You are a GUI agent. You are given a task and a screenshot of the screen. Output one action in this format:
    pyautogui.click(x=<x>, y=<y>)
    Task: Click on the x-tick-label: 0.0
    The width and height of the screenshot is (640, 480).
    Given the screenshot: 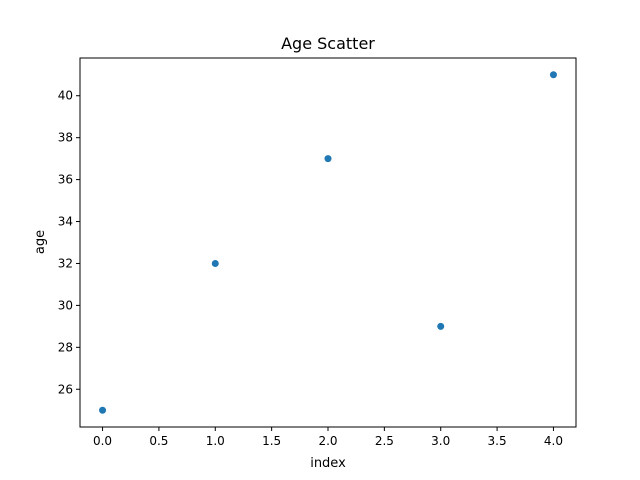 What is the action you would take?
    pyautogui.click(x=102, y=441)
    